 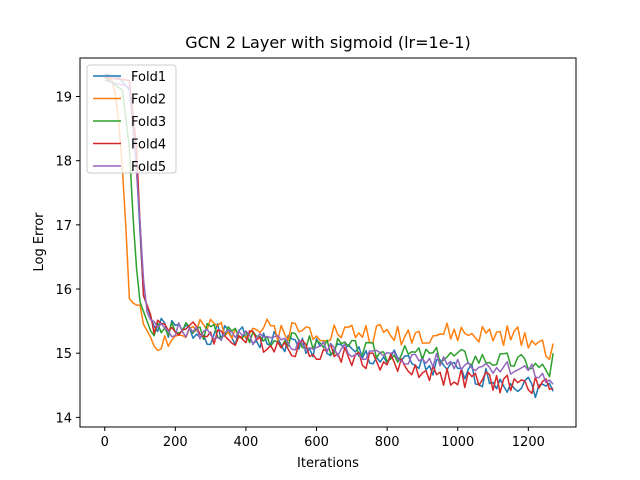 I want to click on y-tick-label: 19, so click(x=63, y=98).